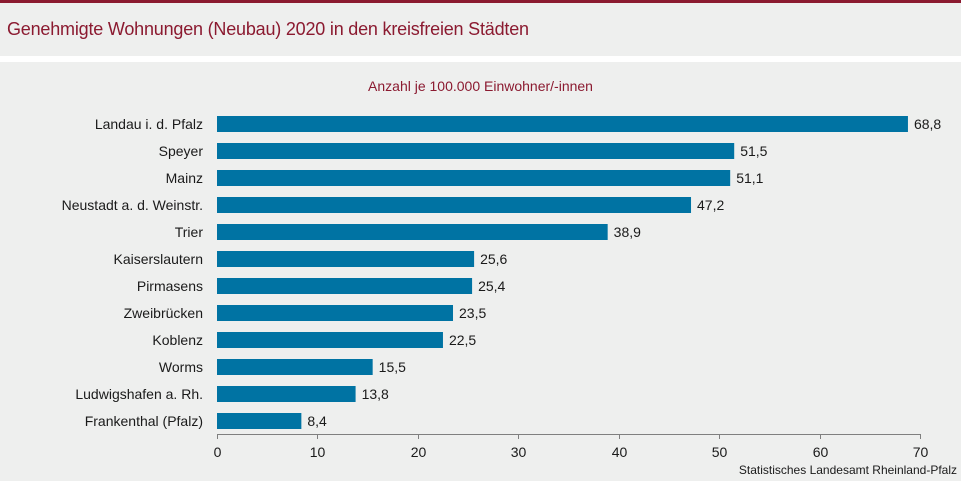  What do you see at coordinates (480, 86) in the screenshot?
I see `chart-subtitle: Anzahl je 100.000 Einwohner/-innen` at bounding box center [480, 86].